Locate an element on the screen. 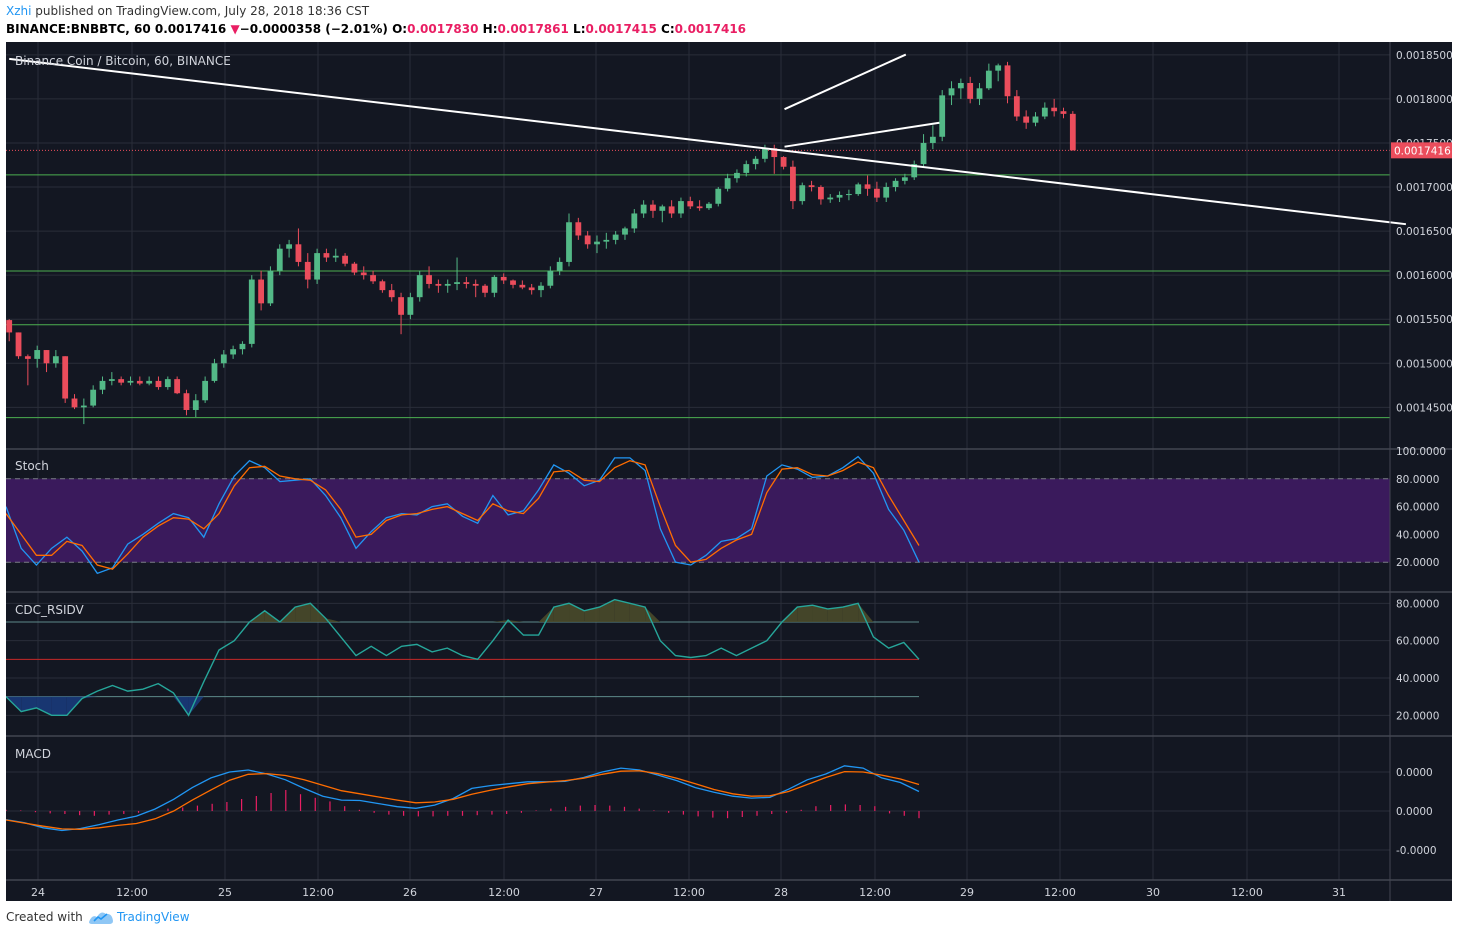  rsi-line is located at coordinates (462, 657).